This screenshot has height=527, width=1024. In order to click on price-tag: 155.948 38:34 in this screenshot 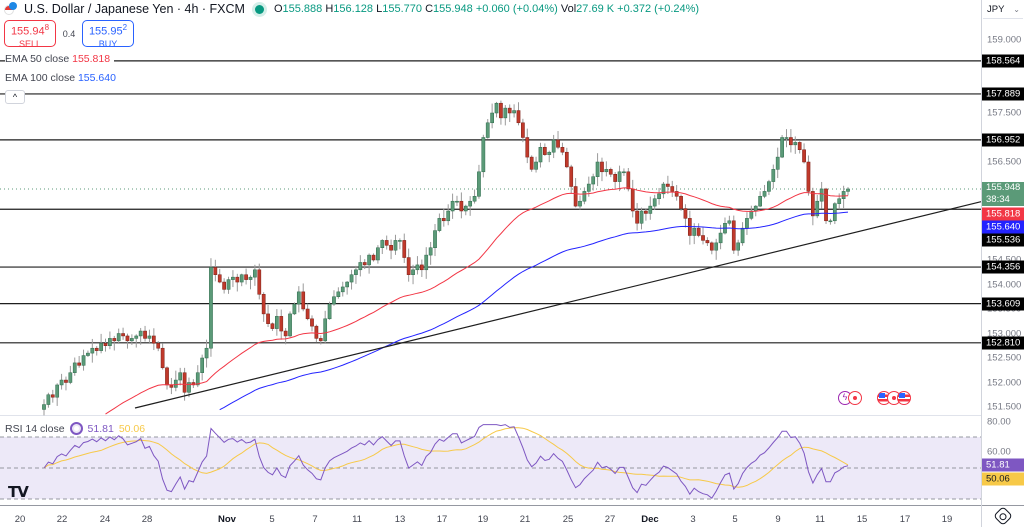, I will do `click(1003, 194)`.